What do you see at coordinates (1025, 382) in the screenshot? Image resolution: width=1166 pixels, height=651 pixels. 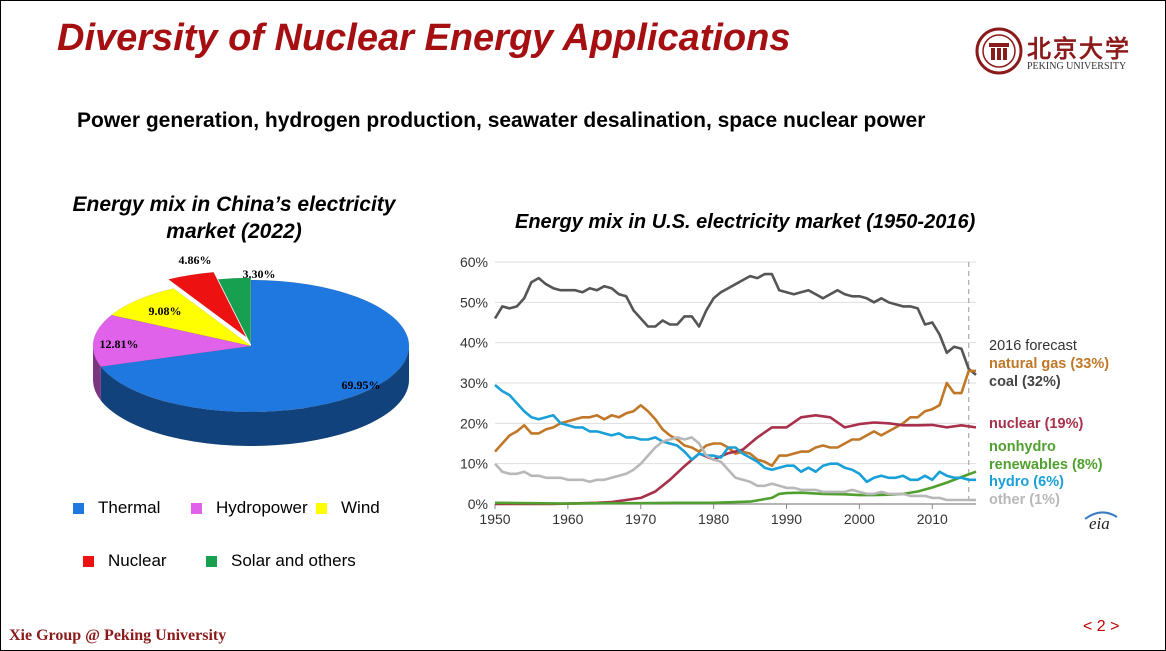 I see `series-label-coal: coal (32%)` at bounding box center [1025, 382].